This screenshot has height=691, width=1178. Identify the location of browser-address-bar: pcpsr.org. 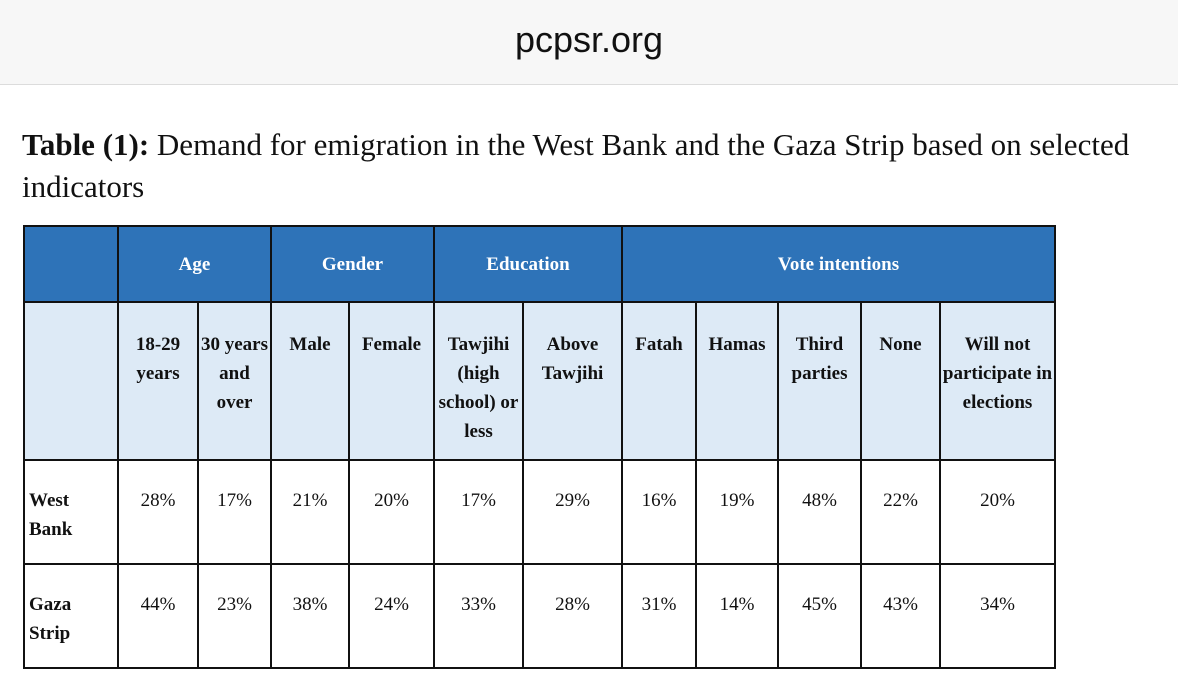
(589, 42).